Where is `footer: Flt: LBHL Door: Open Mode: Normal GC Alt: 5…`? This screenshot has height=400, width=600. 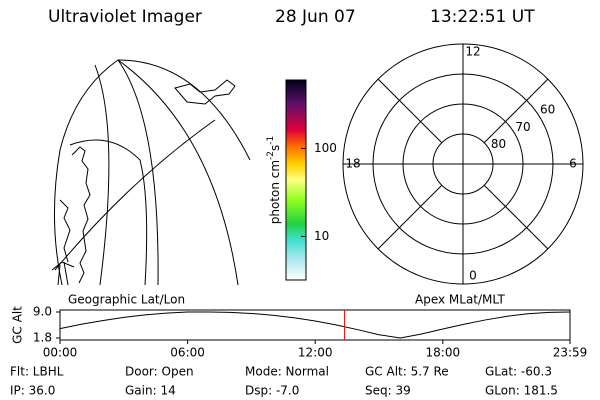 footer: Flt: LBHL Door: Open Mode: Normal GC Alt: 5… is located at coordinates (284, 381).